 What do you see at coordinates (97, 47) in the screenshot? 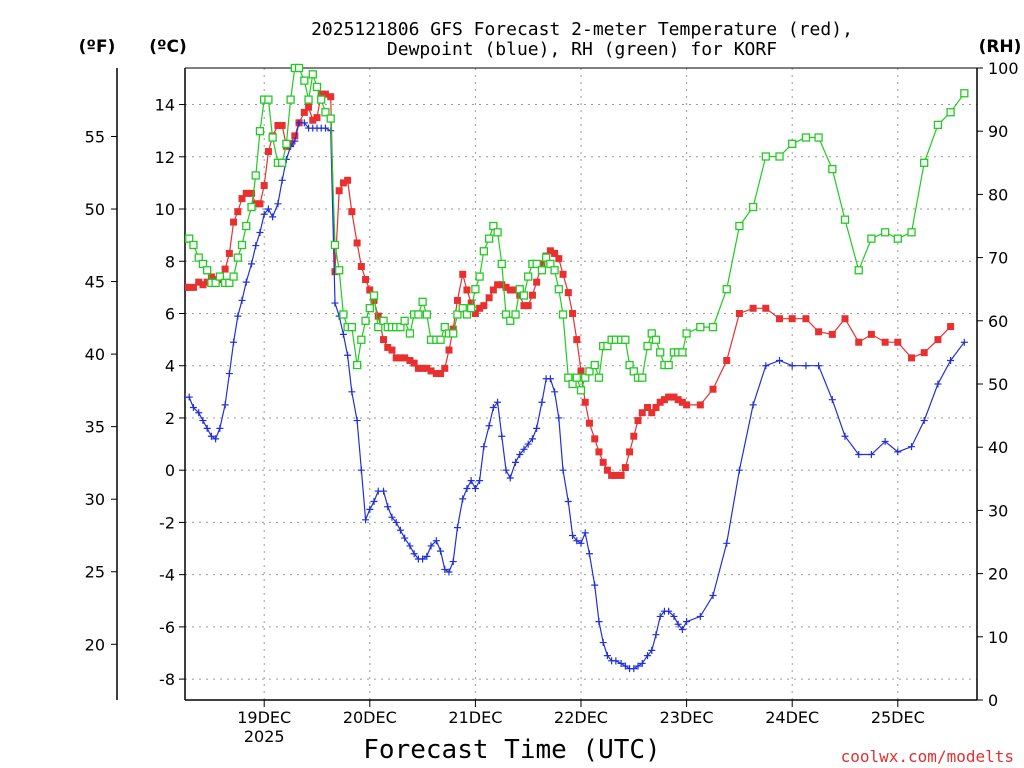
I see `fahrenheit-axis-unit: (ºF)` at bounding box center [97, 47].